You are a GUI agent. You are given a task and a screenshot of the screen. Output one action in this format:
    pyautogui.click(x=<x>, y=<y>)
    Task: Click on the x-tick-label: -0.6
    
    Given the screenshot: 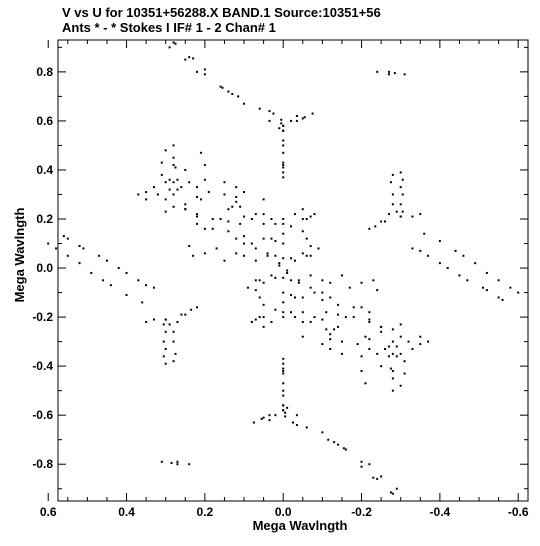 What is the action you would take?
    pyautogui.click(x=518, y=512)
    